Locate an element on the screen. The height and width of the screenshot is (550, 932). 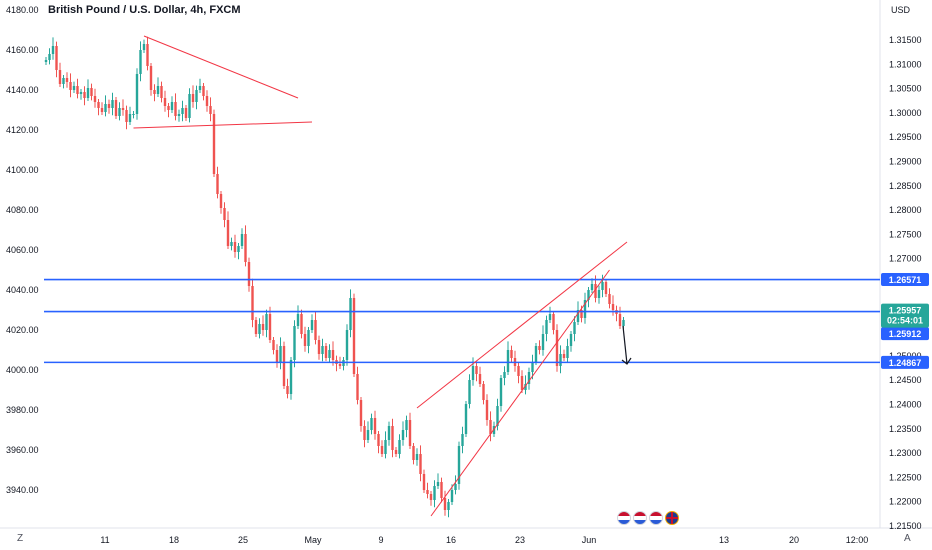
right-axis-tick-label: 1.27500 is located at coordinates (905, 234).